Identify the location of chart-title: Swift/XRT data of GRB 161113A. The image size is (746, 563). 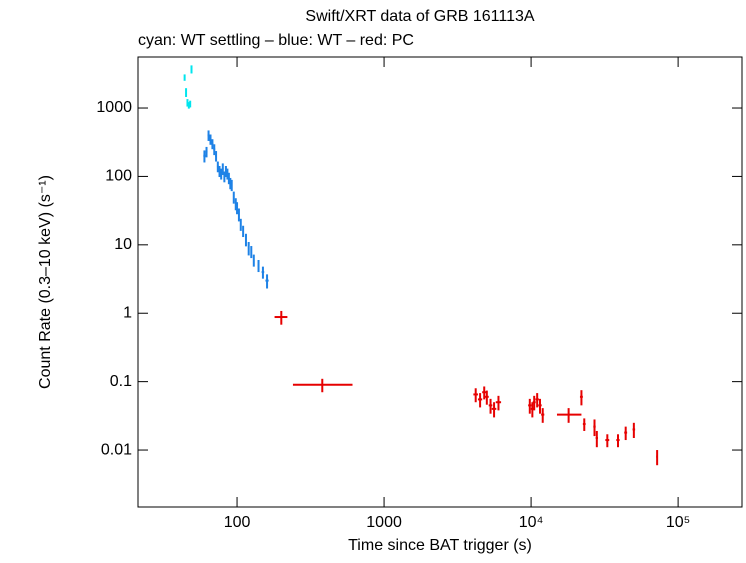
(419, 16).